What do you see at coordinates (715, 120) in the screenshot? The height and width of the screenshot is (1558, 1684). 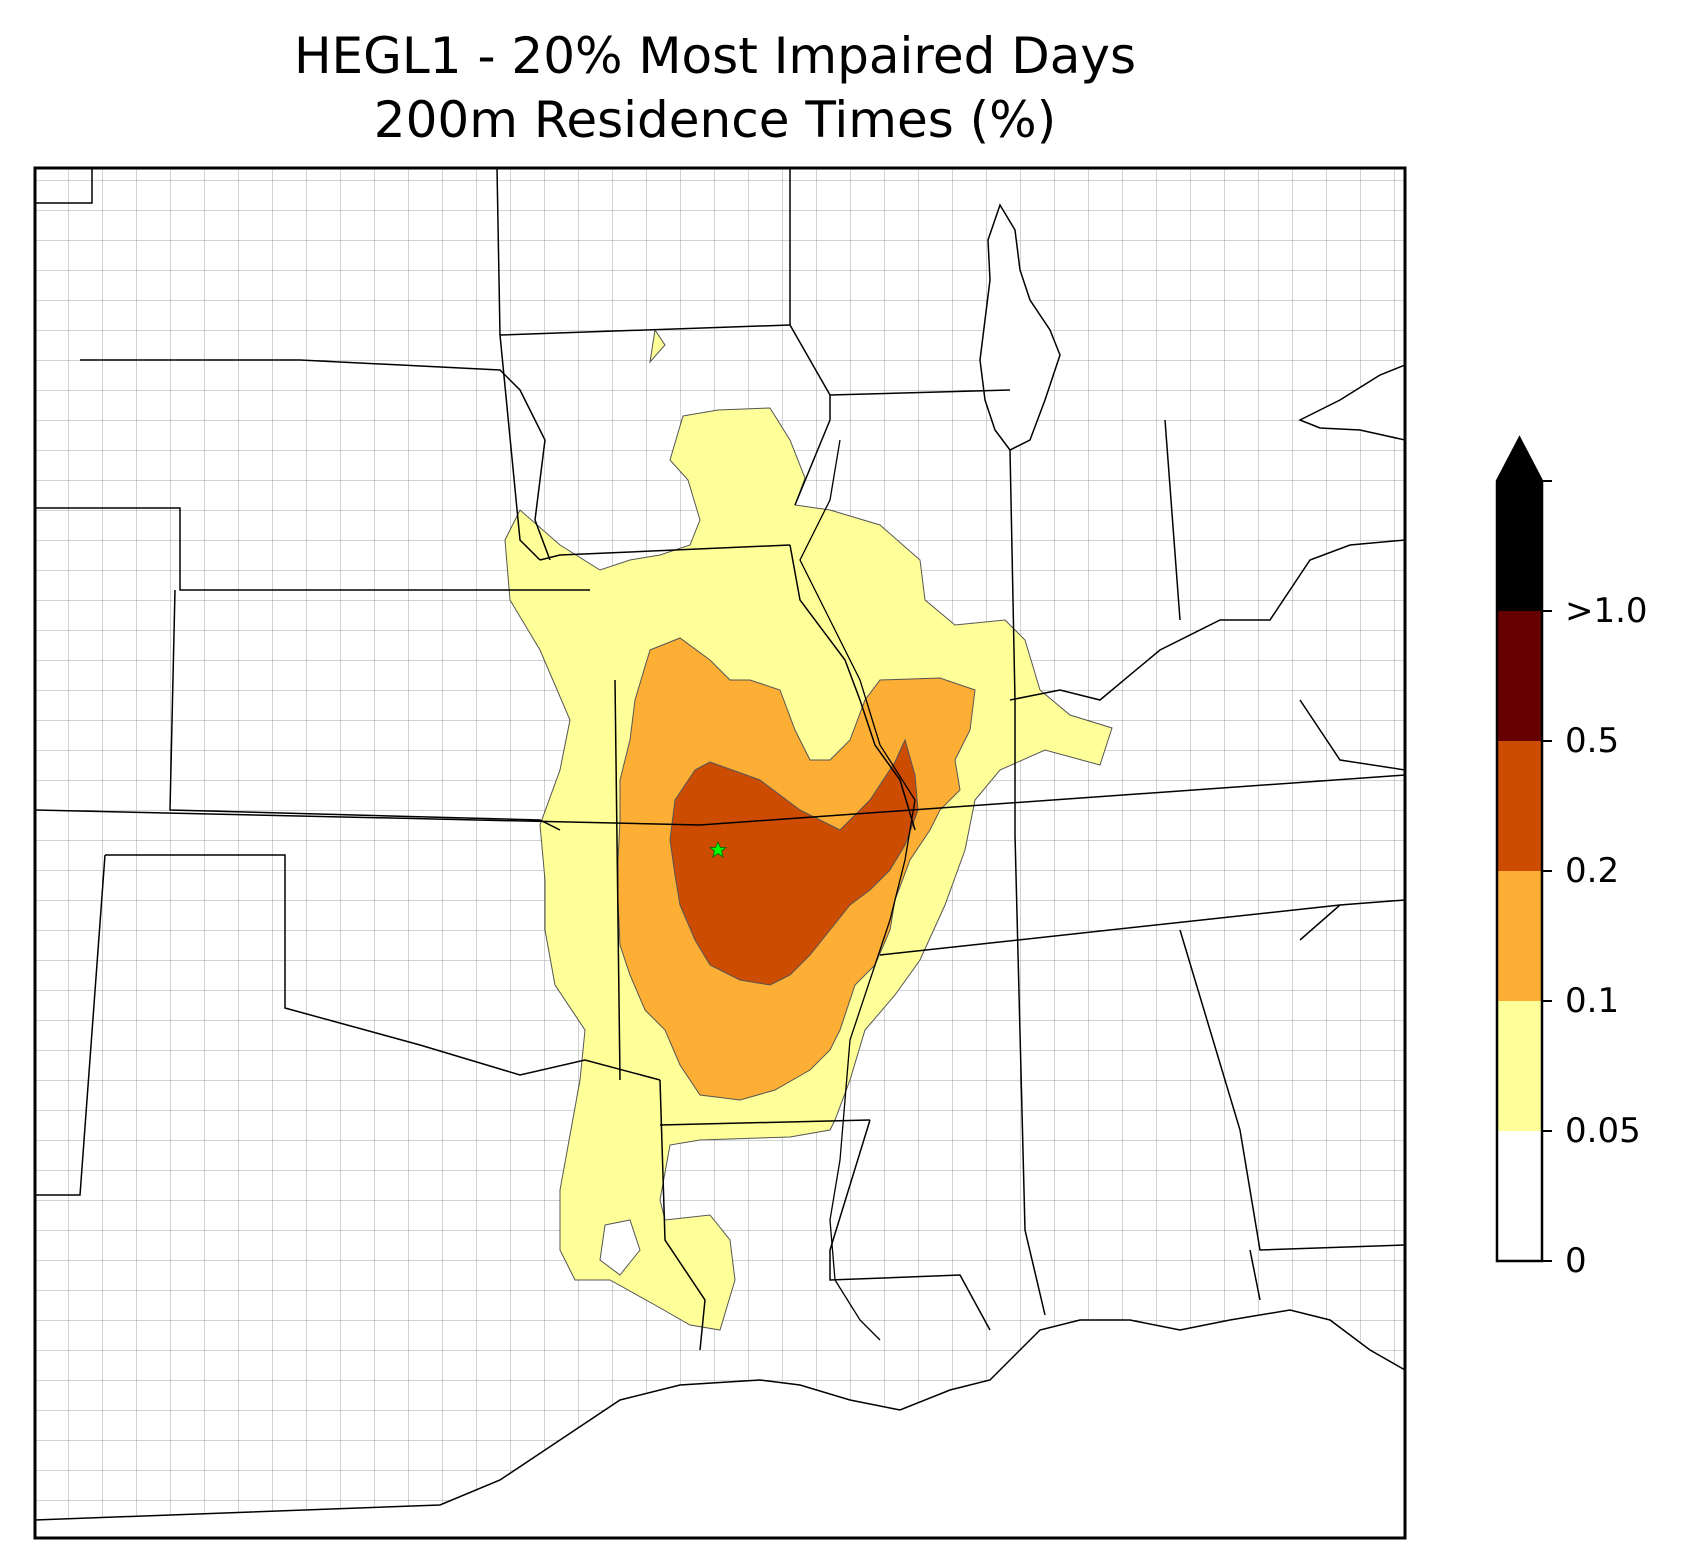 I see `map-title-line2: 200m Residence Times (%)` at bounding box center [715, 120].